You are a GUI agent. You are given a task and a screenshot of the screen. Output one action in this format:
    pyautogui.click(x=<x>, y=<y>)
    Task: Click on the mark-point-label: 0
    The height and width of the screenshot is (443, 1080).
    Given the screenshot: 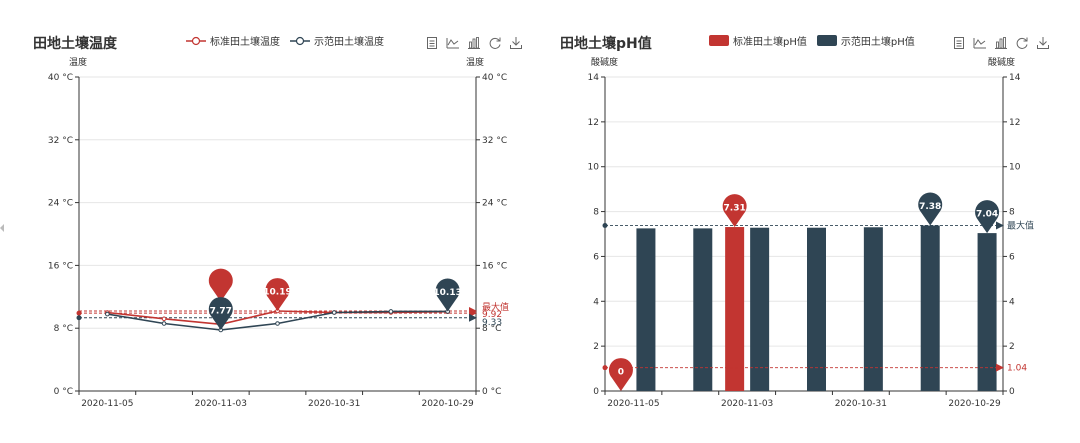 What is the action you would take?
    pyautogui.click(x=621, y=373)
    